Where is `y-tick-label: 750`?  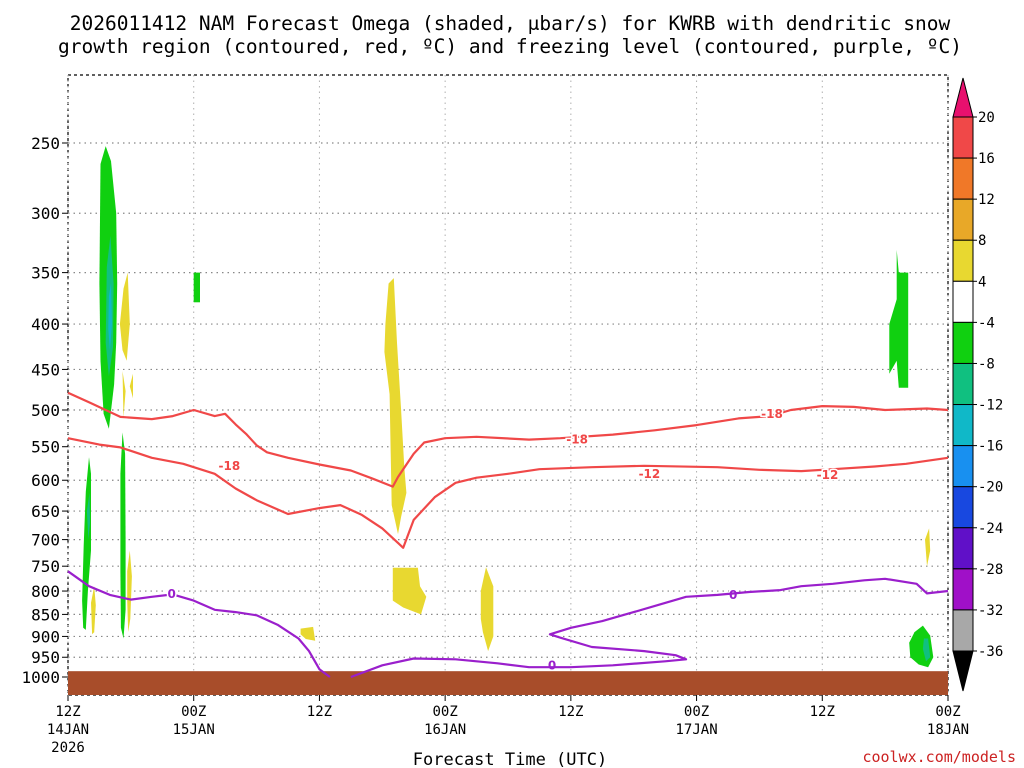
y-tick-label: 750 is located at coordinates (45, 566).